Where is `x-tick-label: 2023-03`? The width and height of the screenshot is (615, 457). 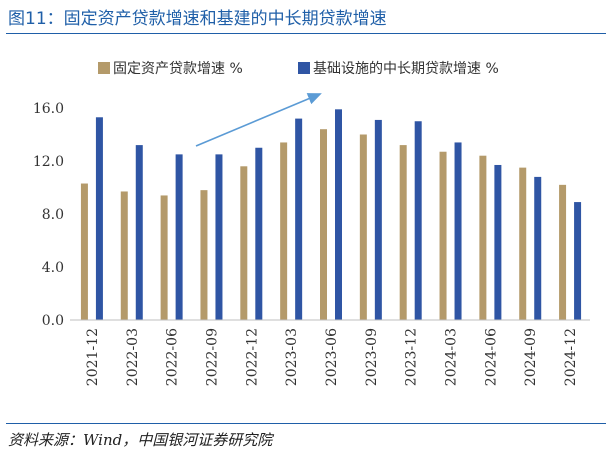
x-tick-label: 2023-03 is located at coordinates (292, 357).